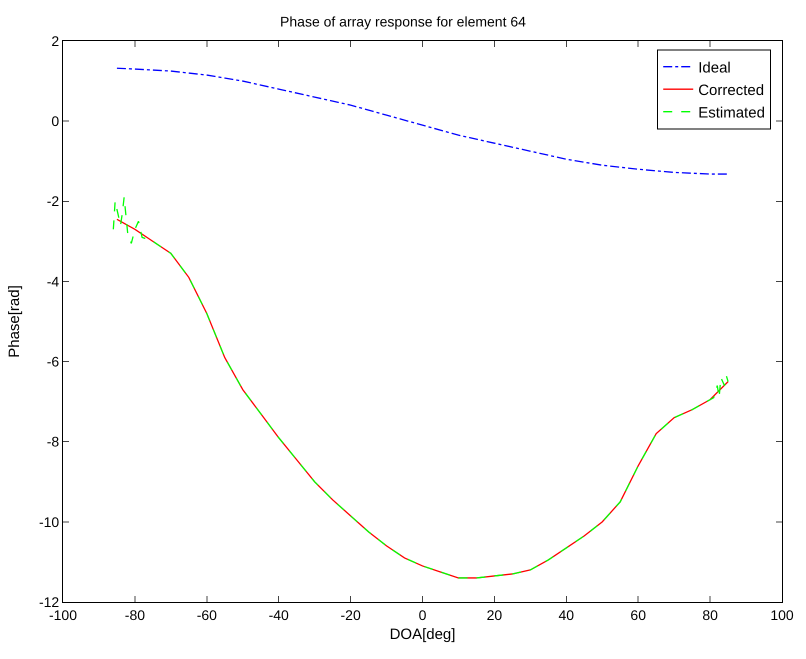 This screenshot has height=659, width=806. What do you see at coordinates (55, 40) in the screenshot?
I see `y-tick-label: 2` at bounding box center [55, 40].